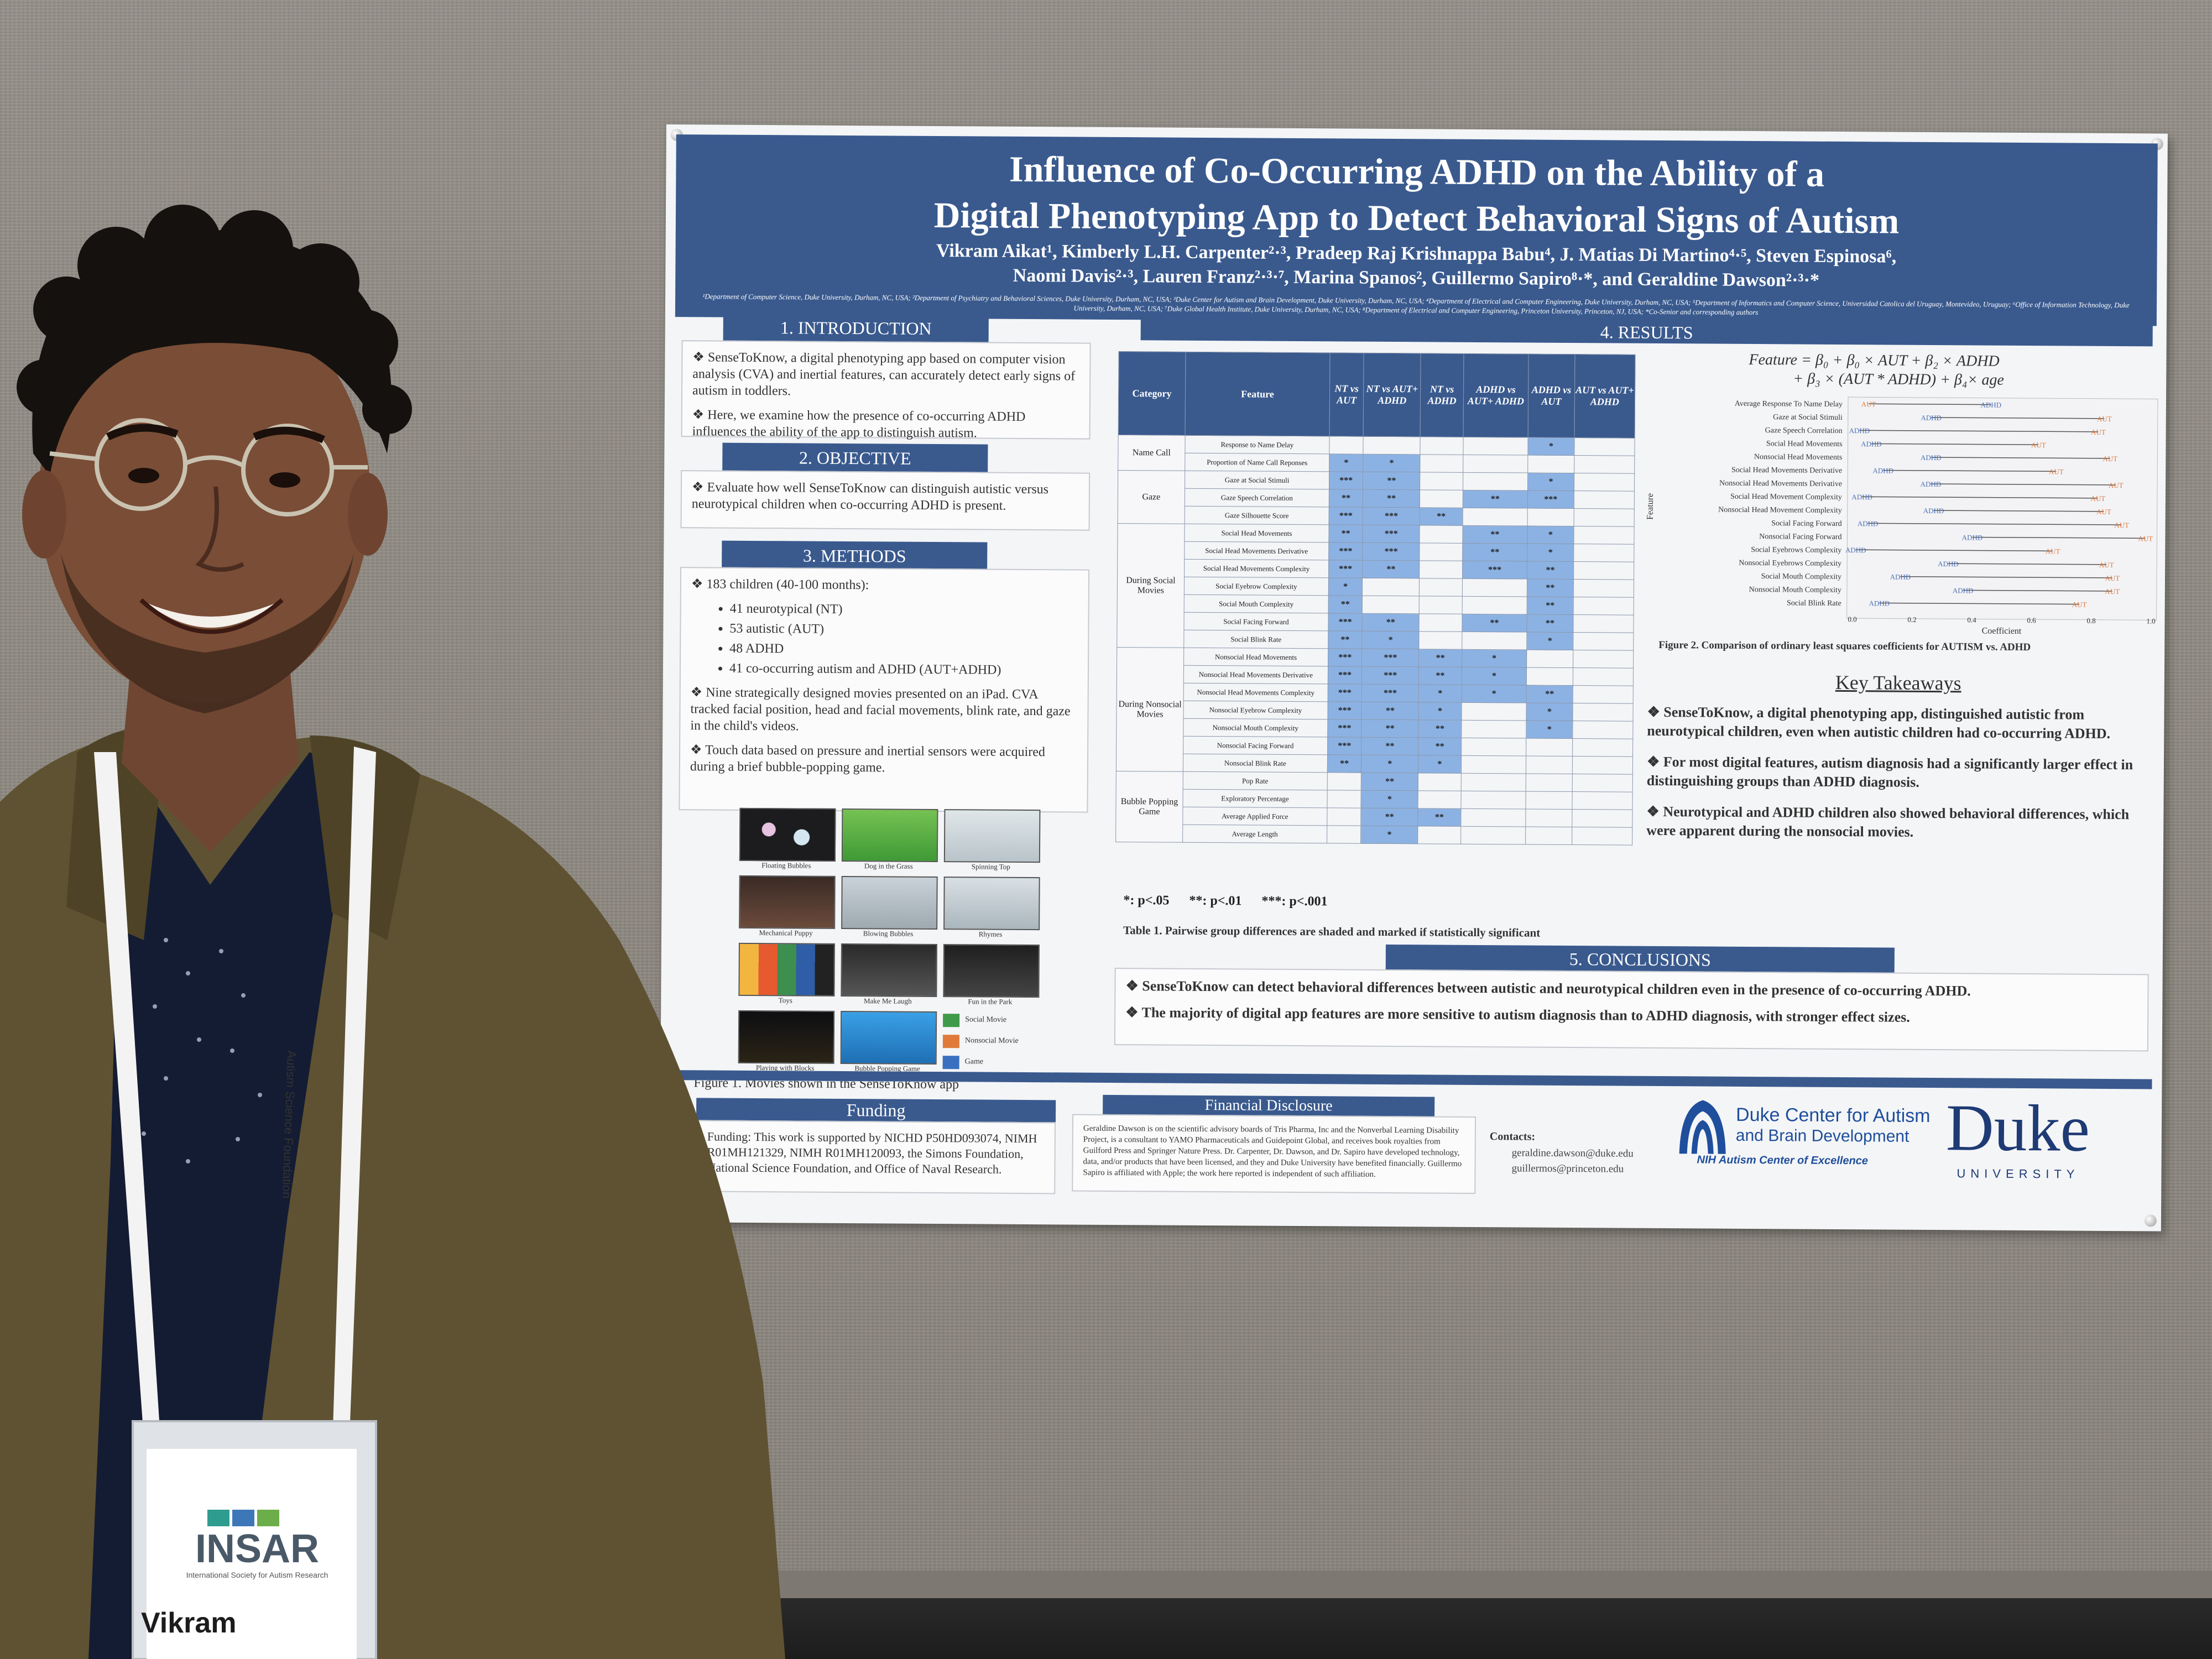 This screenshot has width=2212, height=1659. Describe the element at coordinates (1488, 1629) in the screenshot. I see `board-bottom-edge` at that location.